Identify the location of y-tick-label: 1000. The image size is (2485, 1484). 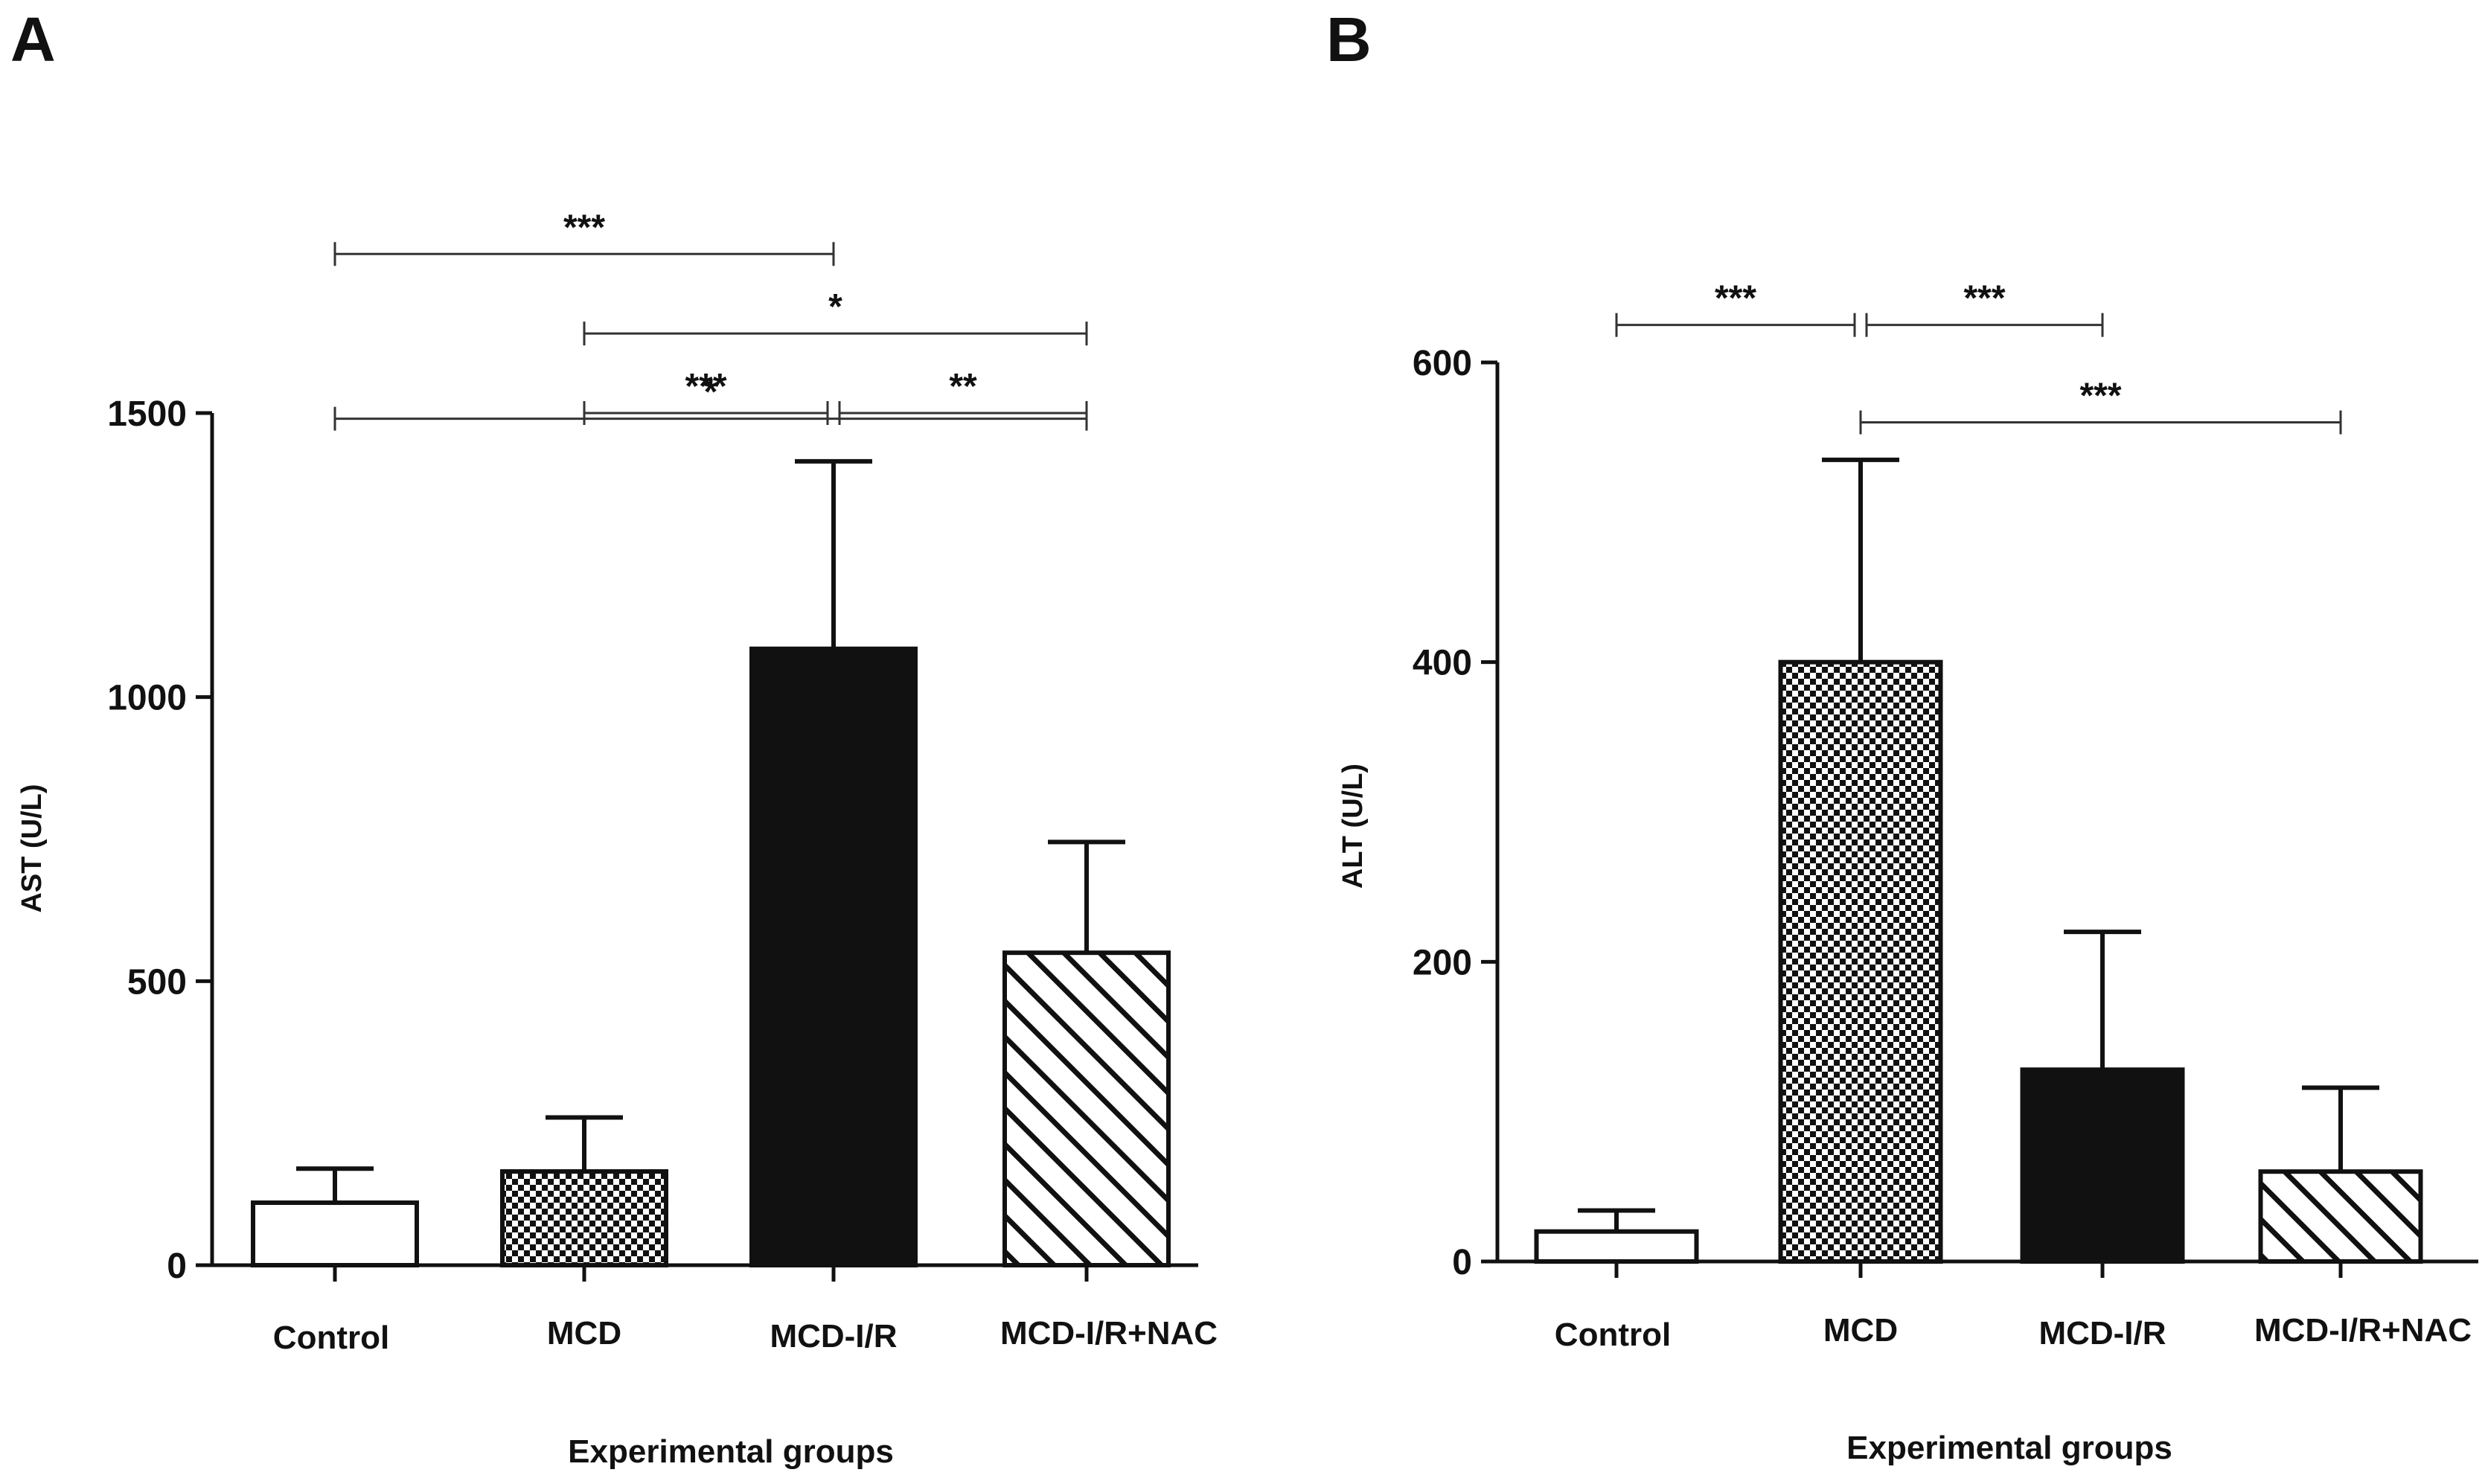
(147, 698).